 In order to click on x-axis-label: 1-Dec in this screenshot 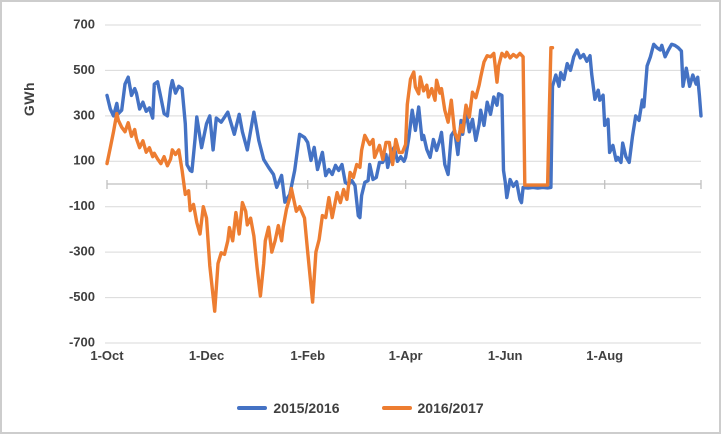, I will do `click(206, 355)`.